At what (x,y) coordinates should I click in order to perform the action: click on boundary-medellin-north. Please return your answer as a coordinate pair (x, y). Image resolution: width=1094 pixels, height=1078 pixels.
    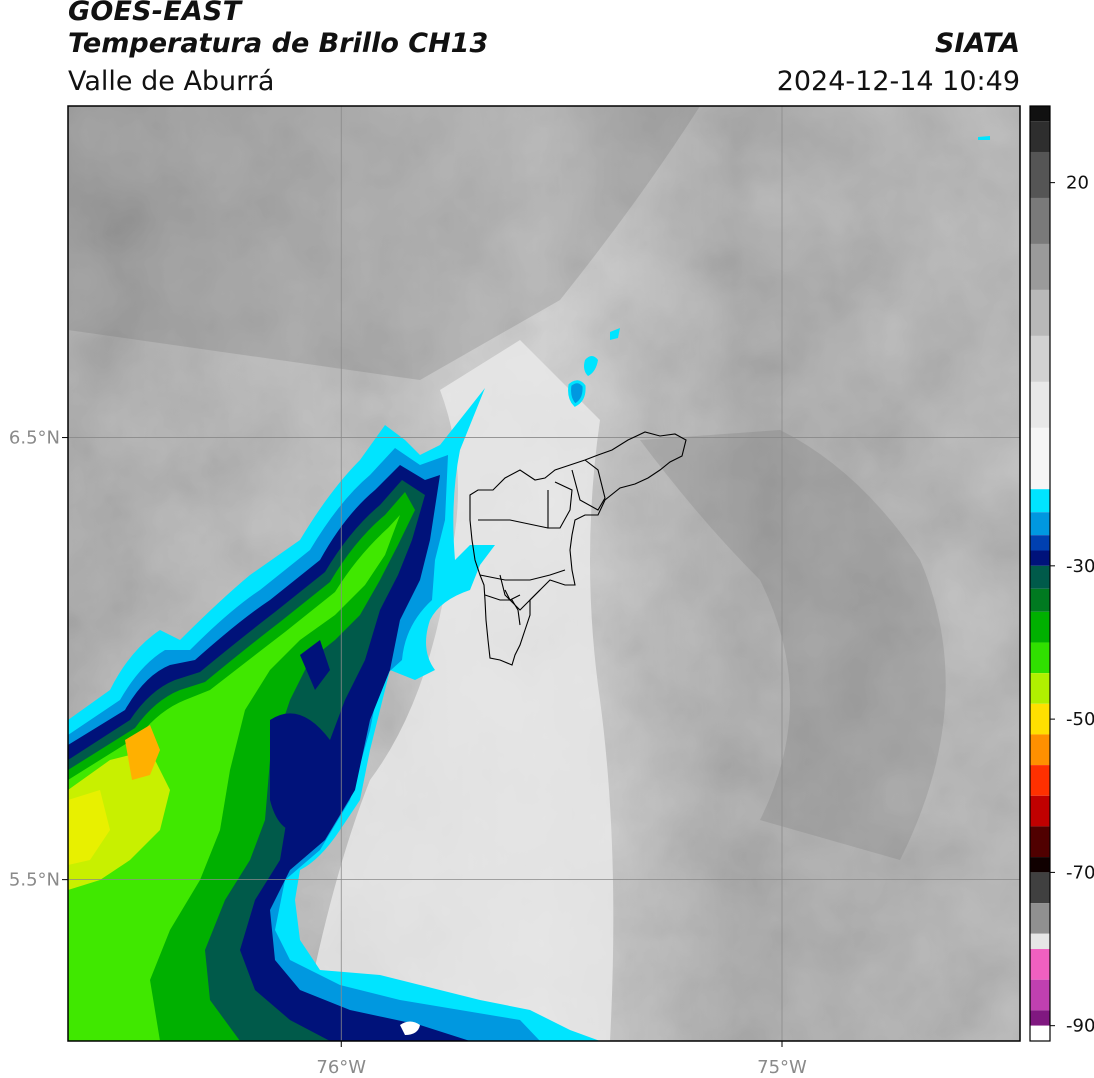
    Looking at the image, I should click on (513, 524).